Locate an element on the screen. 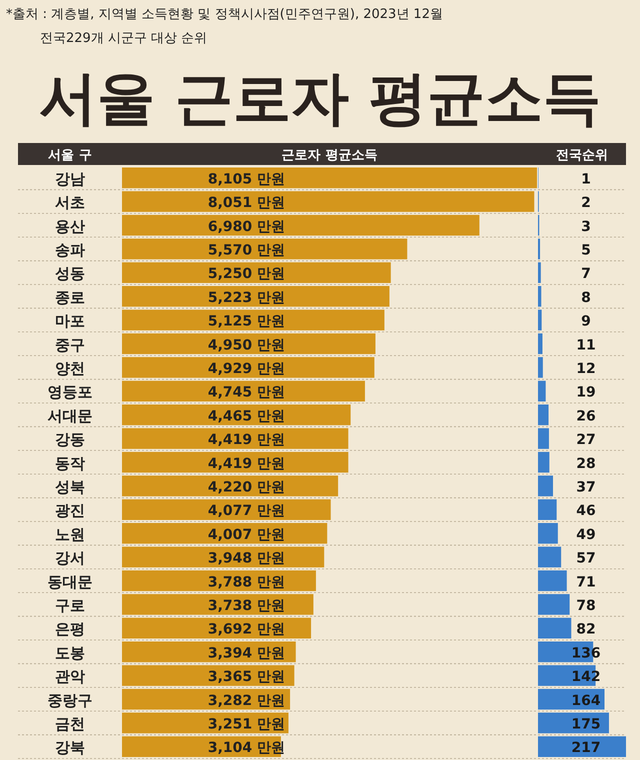 This screenshot has width=640, height=760. y-tick-label: 종로 is located at coordinates (70, 297).